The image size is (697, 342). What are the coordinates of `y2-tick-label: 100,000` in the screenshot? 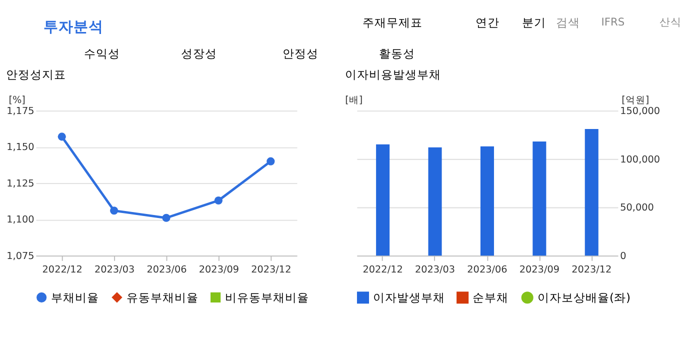 It's located at (640, 160).